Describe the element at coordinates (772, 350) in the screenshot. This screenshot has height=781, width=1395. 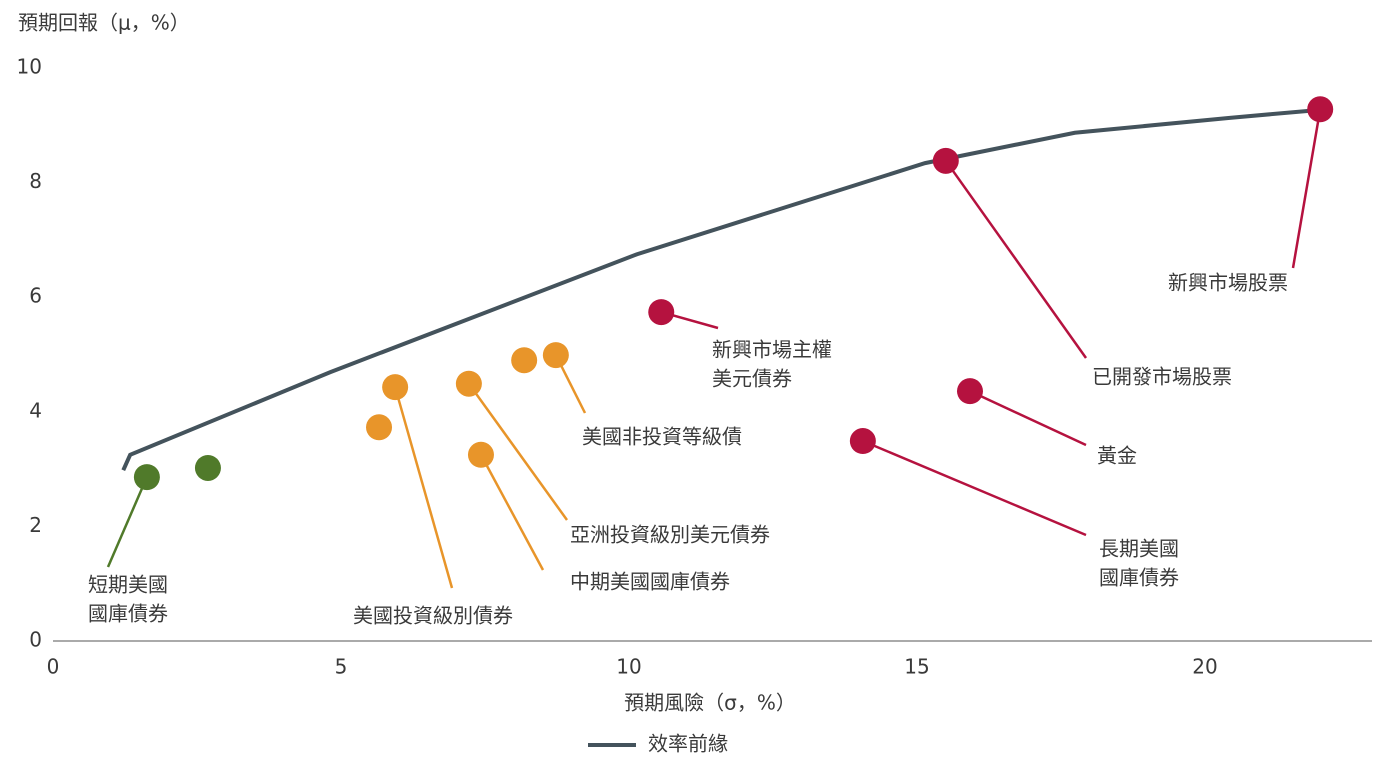
I see `point-label: 新興市場主權` at that location.